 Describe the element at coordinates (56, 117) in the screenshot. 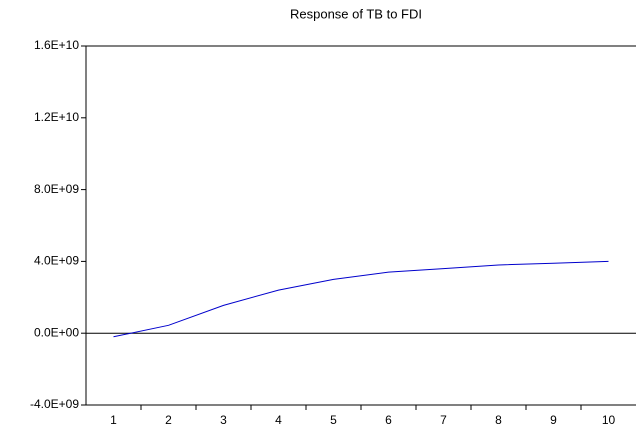

I see `y-tick-label: 1.2E+10` at that location.